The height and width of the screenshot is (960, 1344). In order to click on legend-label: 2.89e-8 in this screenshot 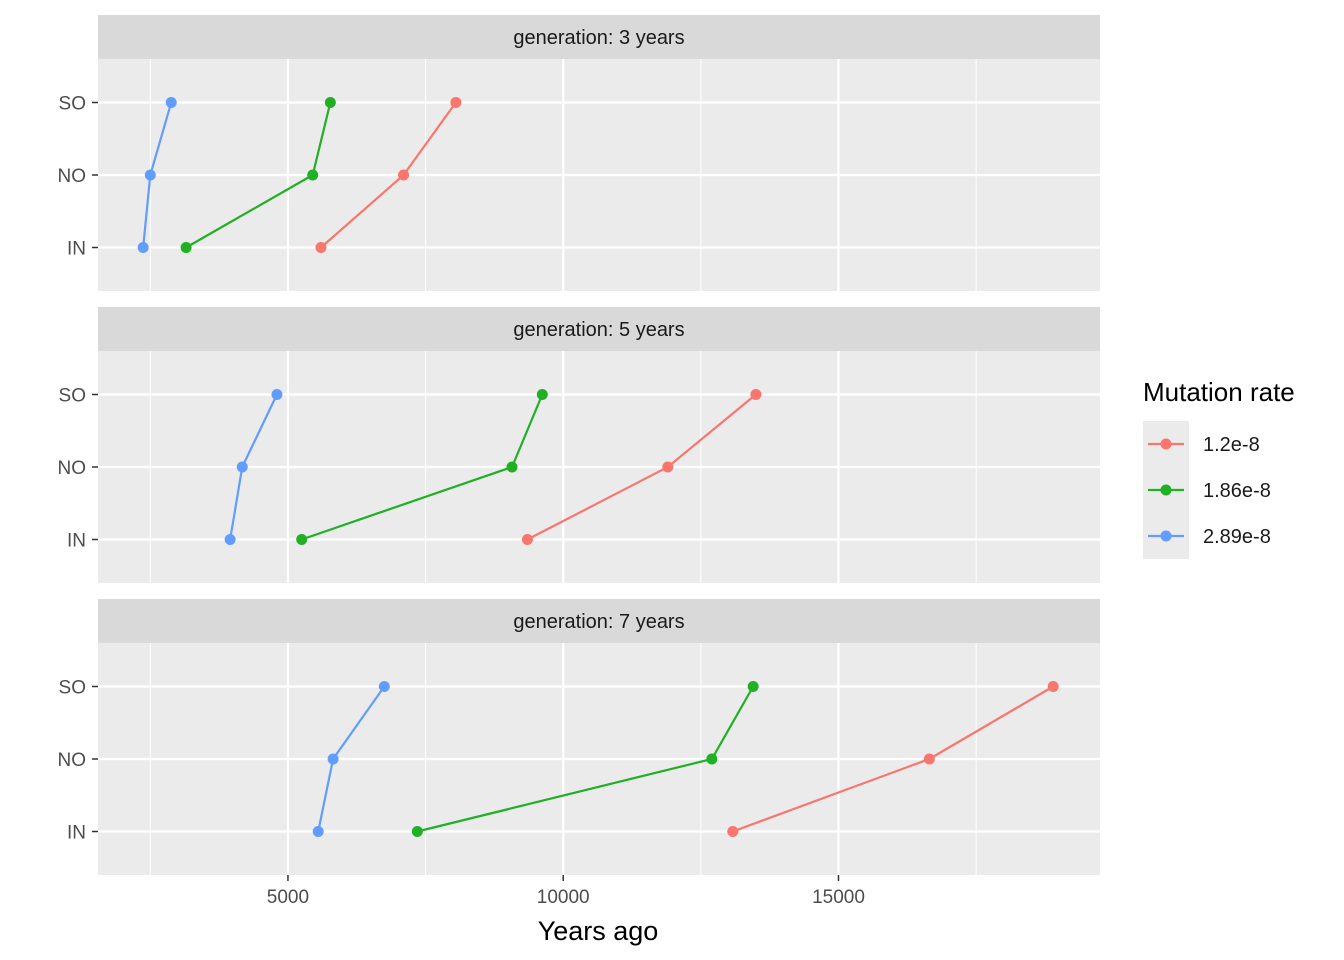, I will do `click(1237, 537)`.